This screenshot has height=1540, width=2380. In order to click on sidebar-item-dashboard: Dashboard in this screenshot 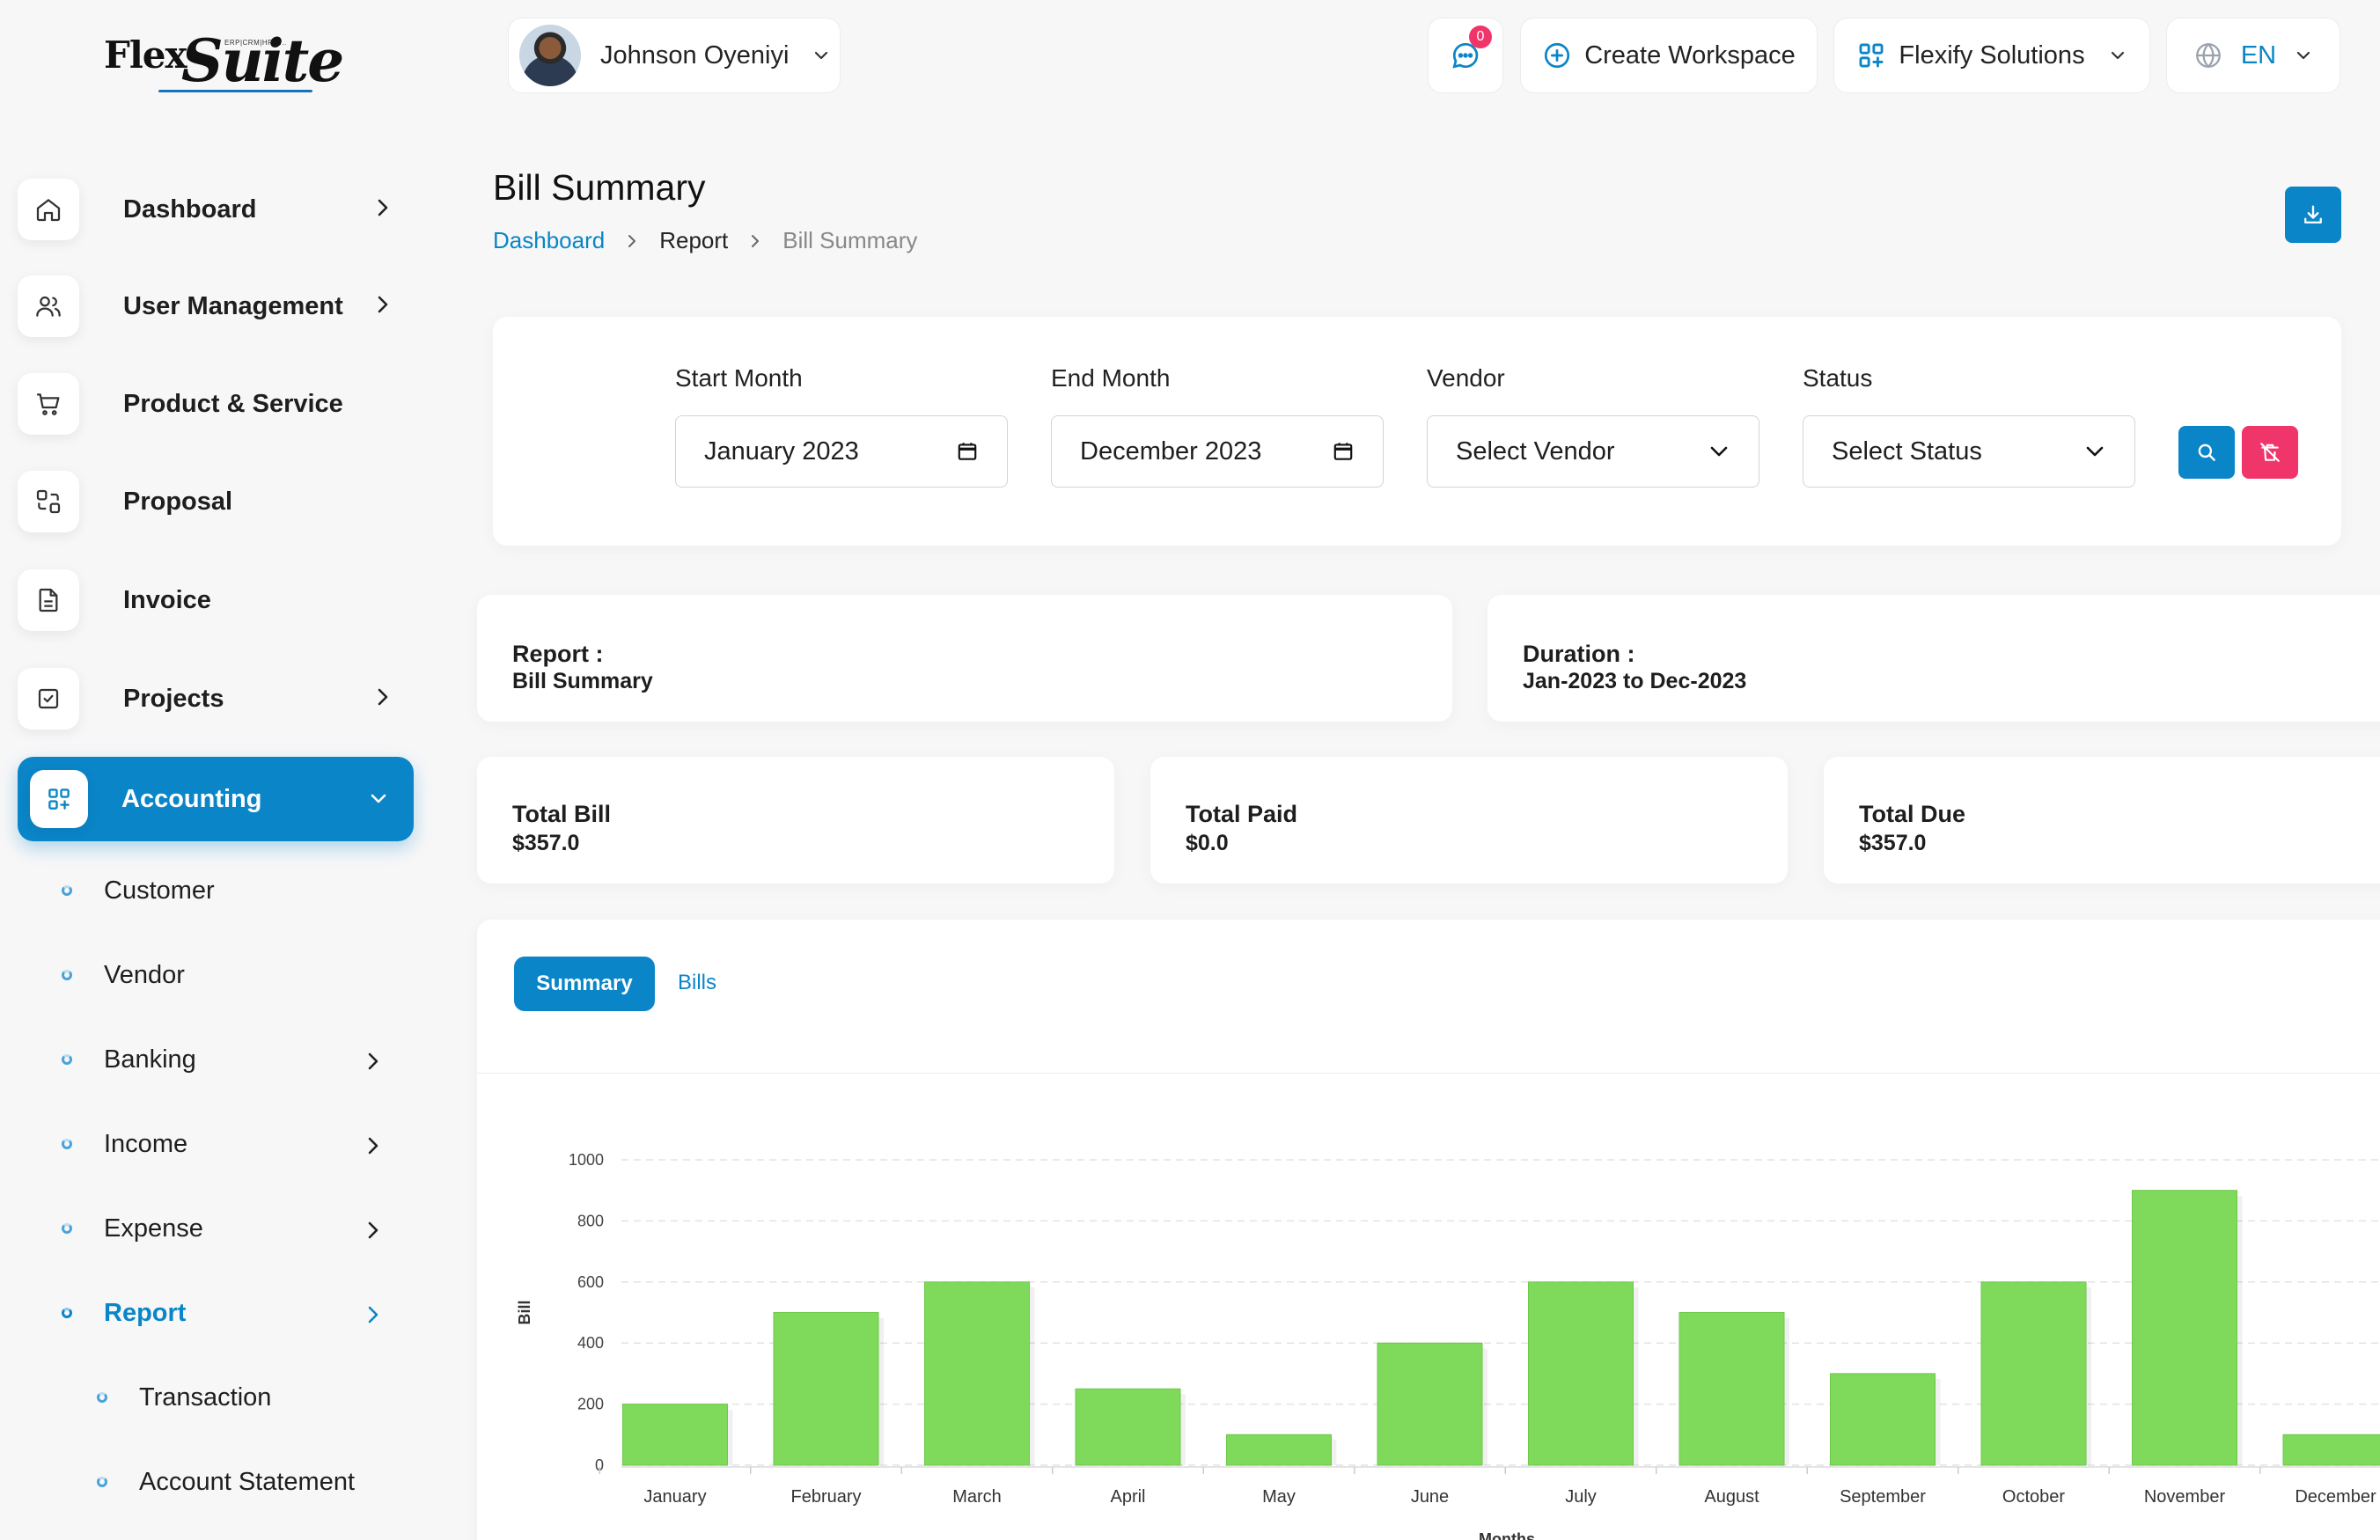, I will do `click(216, 210)`.